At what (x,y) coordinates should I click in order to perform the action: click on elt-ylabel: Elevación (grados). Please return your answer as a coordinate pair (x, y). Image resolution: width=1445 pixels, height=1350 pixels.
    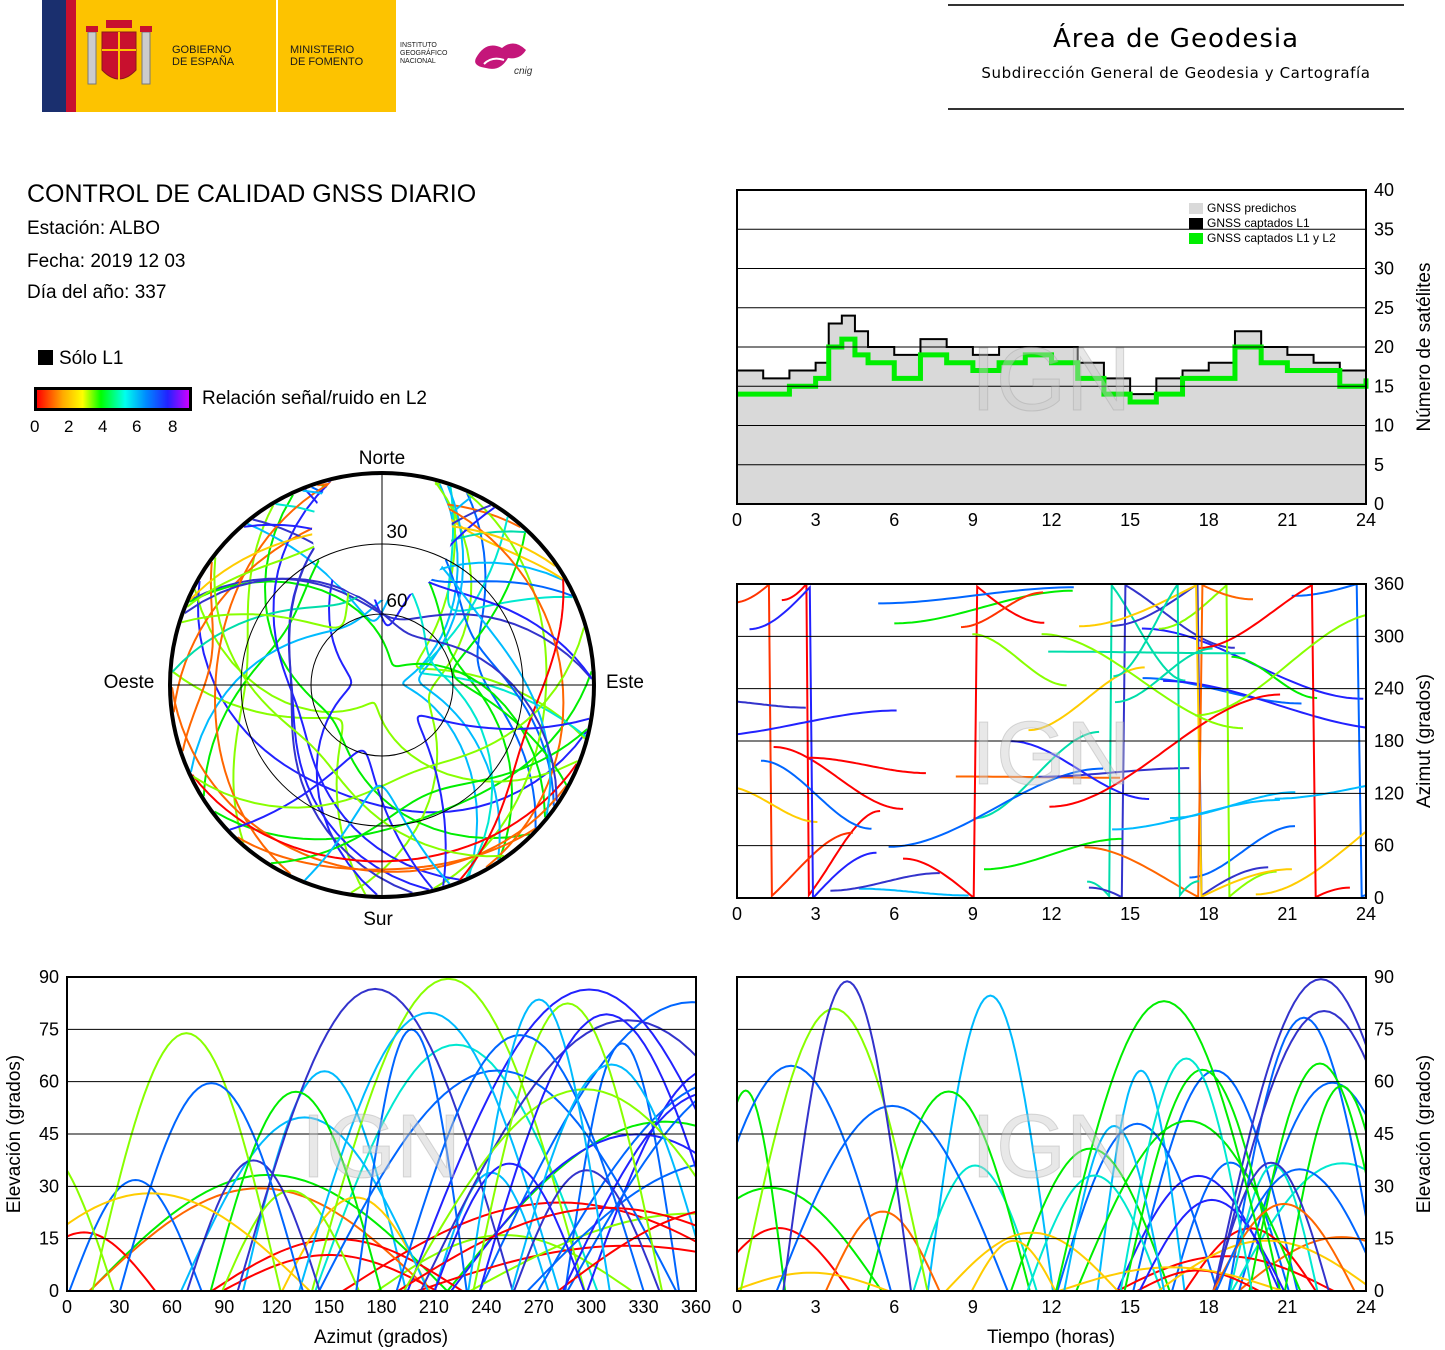
    Looking at the image, I should click on (1424, 1134).